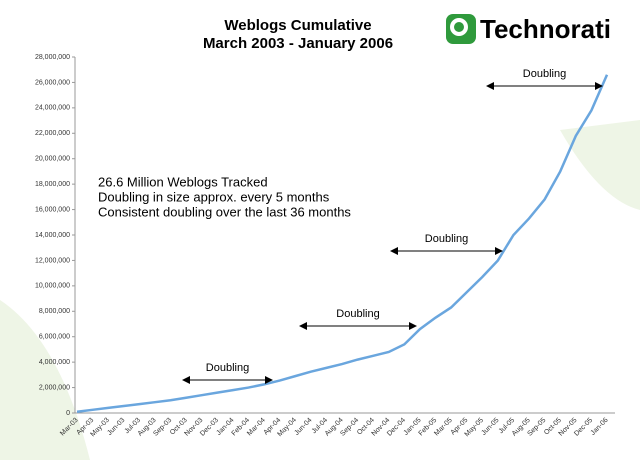  Describe the element at coordinates (303, 427) in the screenshot. I see `x-tick-label: Jun-04` at that location.